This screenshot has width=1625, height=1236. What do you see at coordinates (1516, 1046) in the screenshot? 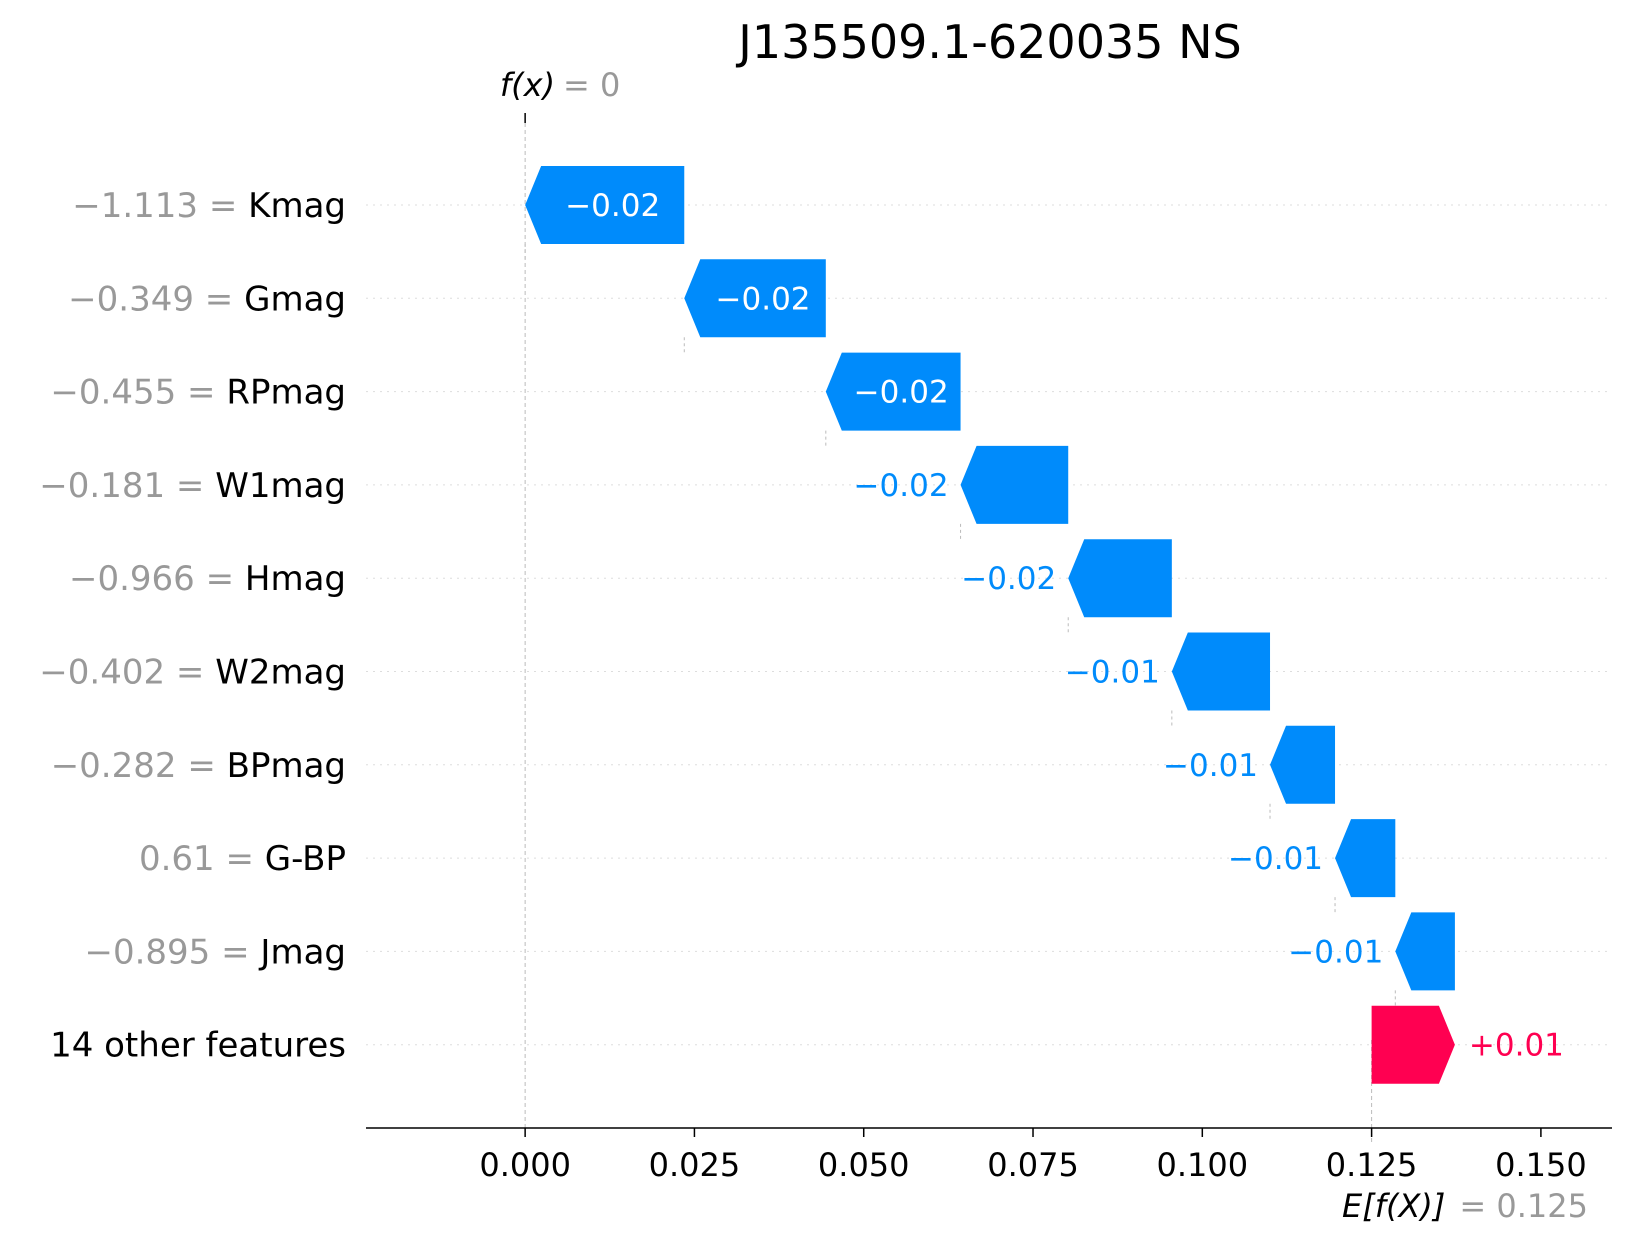
I see `bar-value-label: +0.01` at bounding box center [1516, 1046].